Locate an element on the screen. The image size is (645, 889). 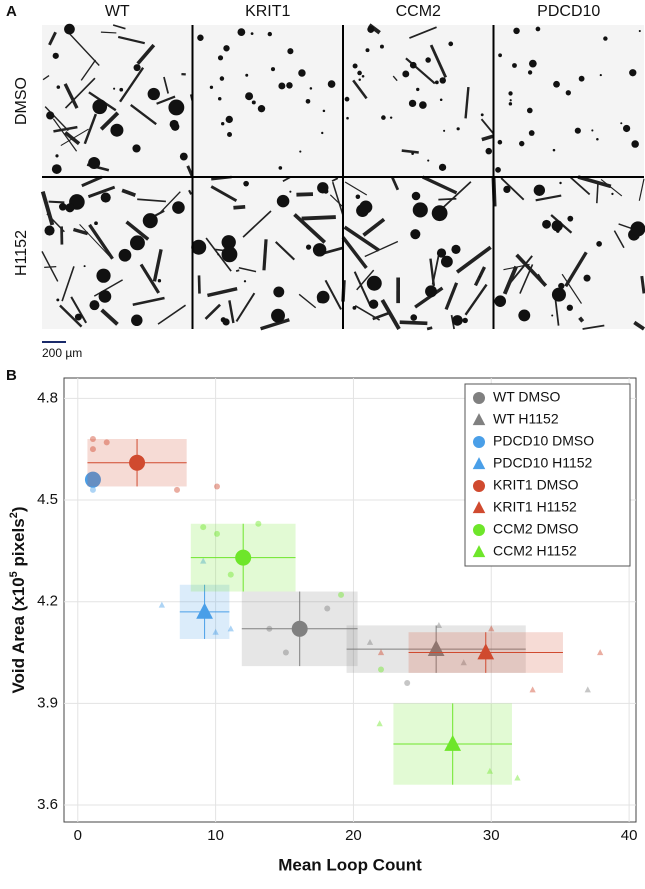
legend-label: PDCD10 DMSO is located at coordinates (543, 441).